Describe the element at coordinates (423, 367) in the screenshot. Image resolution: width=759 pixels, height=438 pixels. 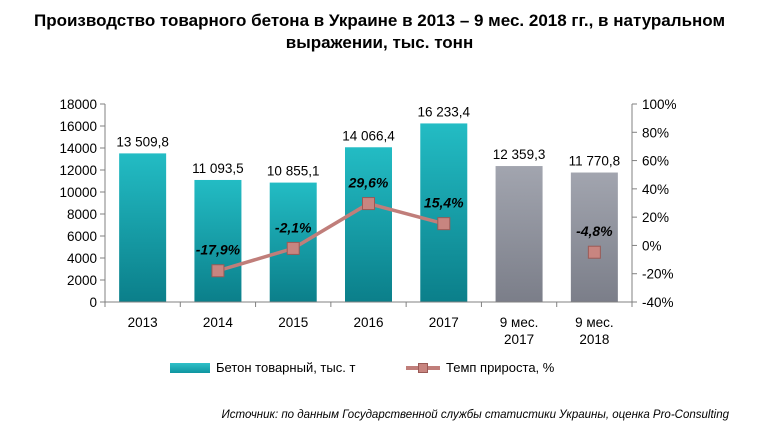
I see `legend-swatch-line` at that location.